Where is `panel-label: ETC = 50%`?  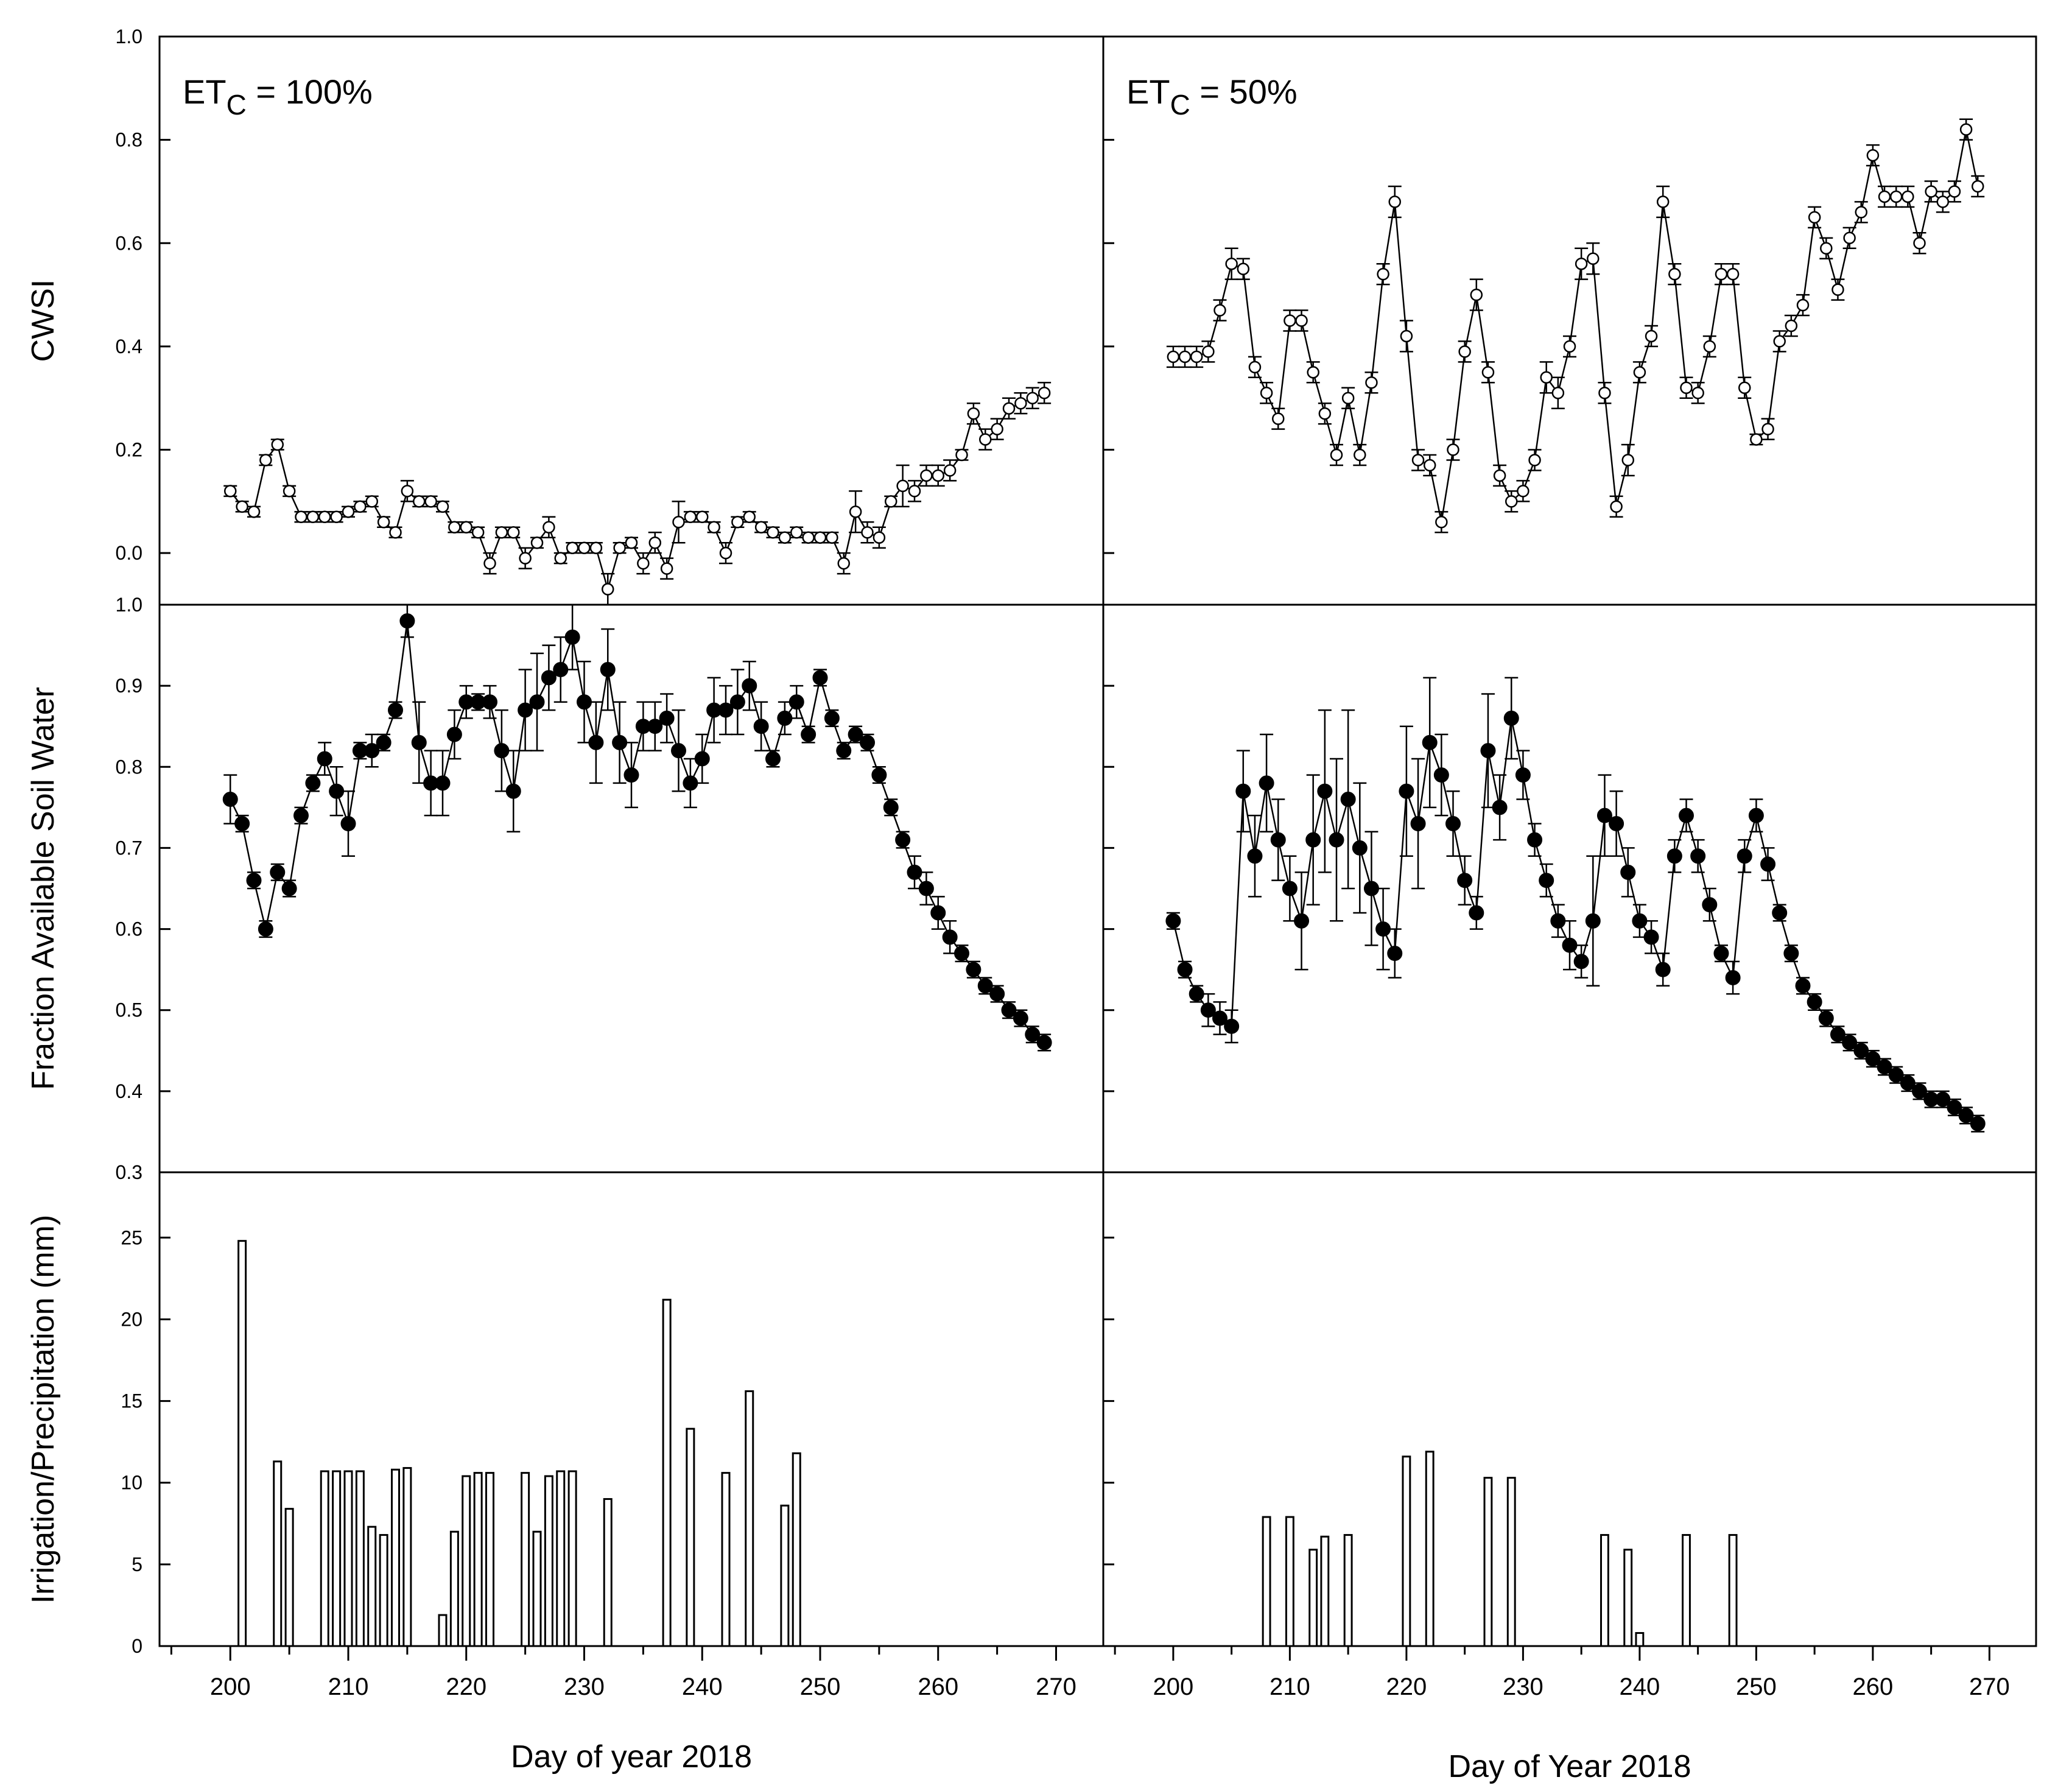 panel-label: ETC = 50% is located at coordinates (1212, 96).